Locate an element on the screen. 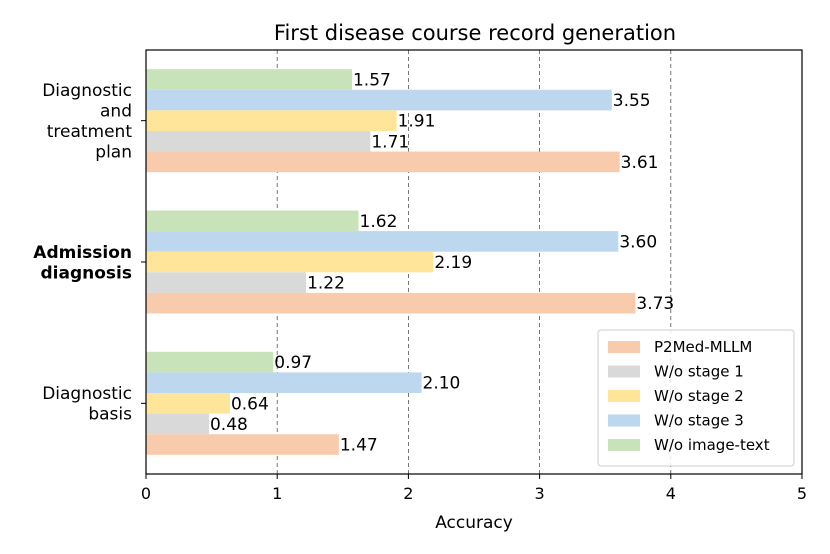 The image size is (830, 554). x-tick-label: 2 is located at coordinates (408, 493).